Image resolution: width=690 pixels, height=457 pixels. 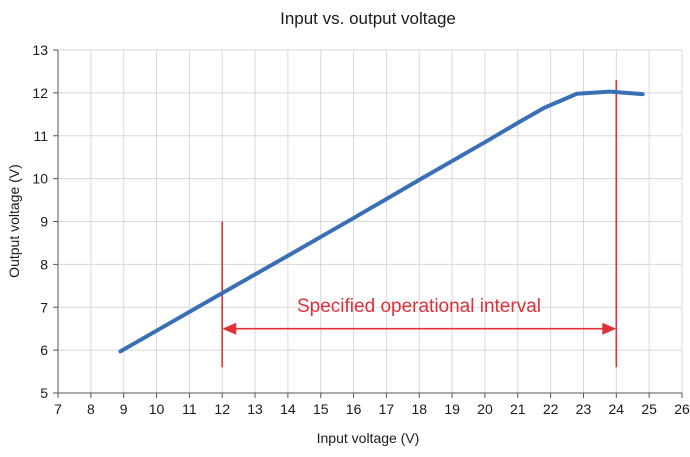 I want to click on x-tick-label: 19, so click(x=452, y=409).